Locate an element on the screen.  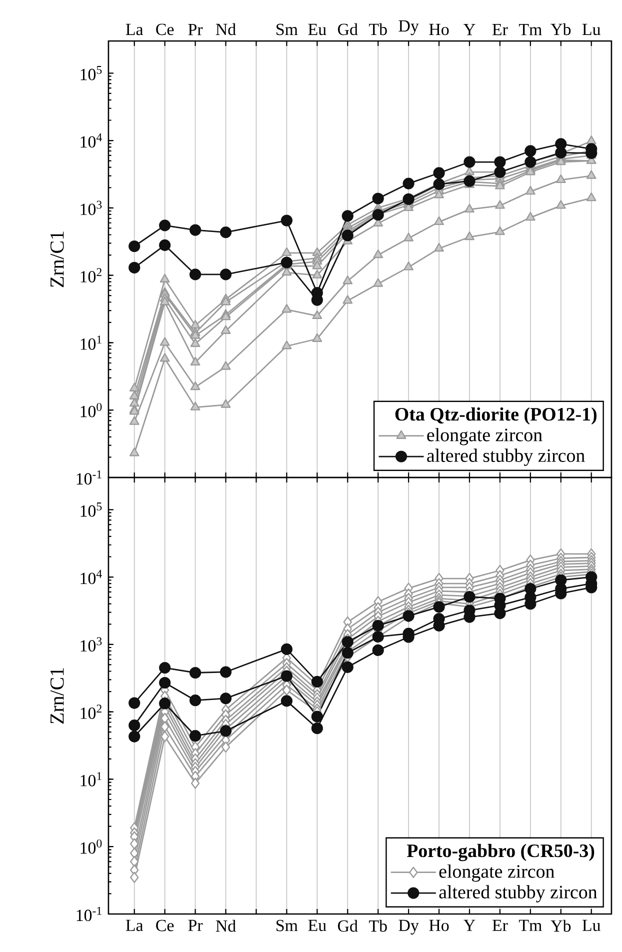
legend-title: Porto-gabbro (CR50-3) is located at coordinates (500, 853).